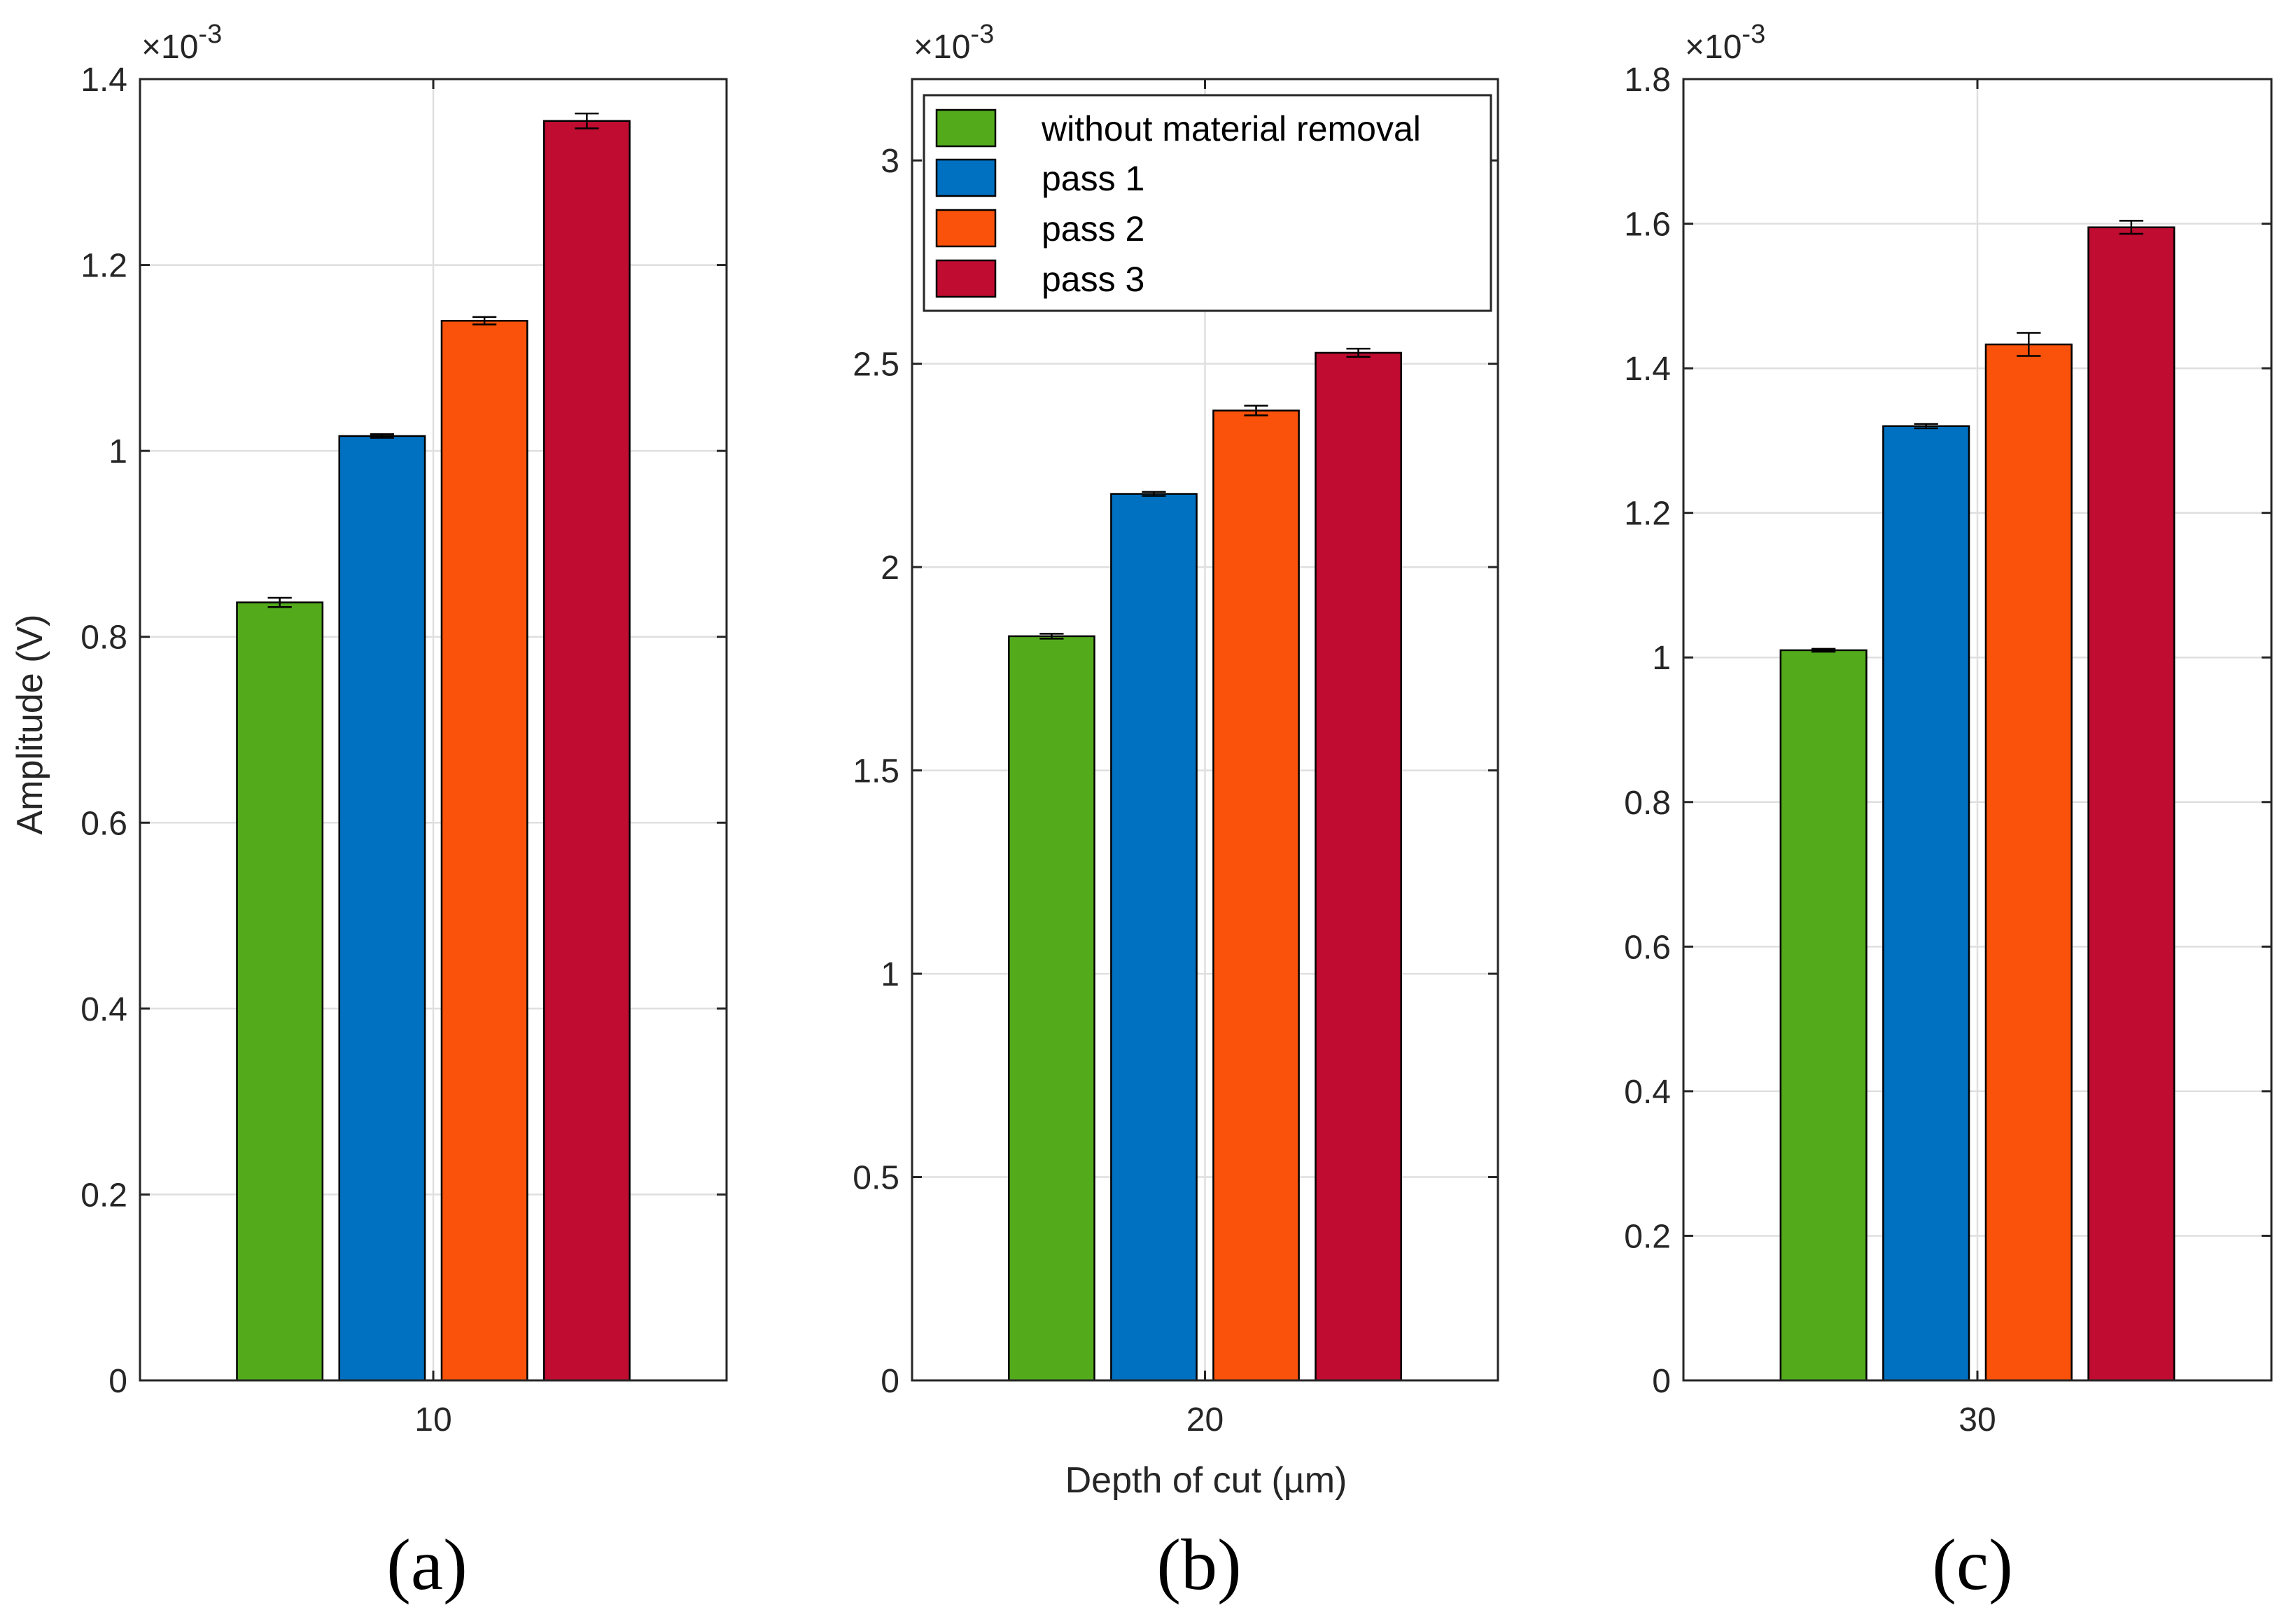 The image size is (2291, 1624). I want to click on x-tick-label: 20, so click(1205, 1419).